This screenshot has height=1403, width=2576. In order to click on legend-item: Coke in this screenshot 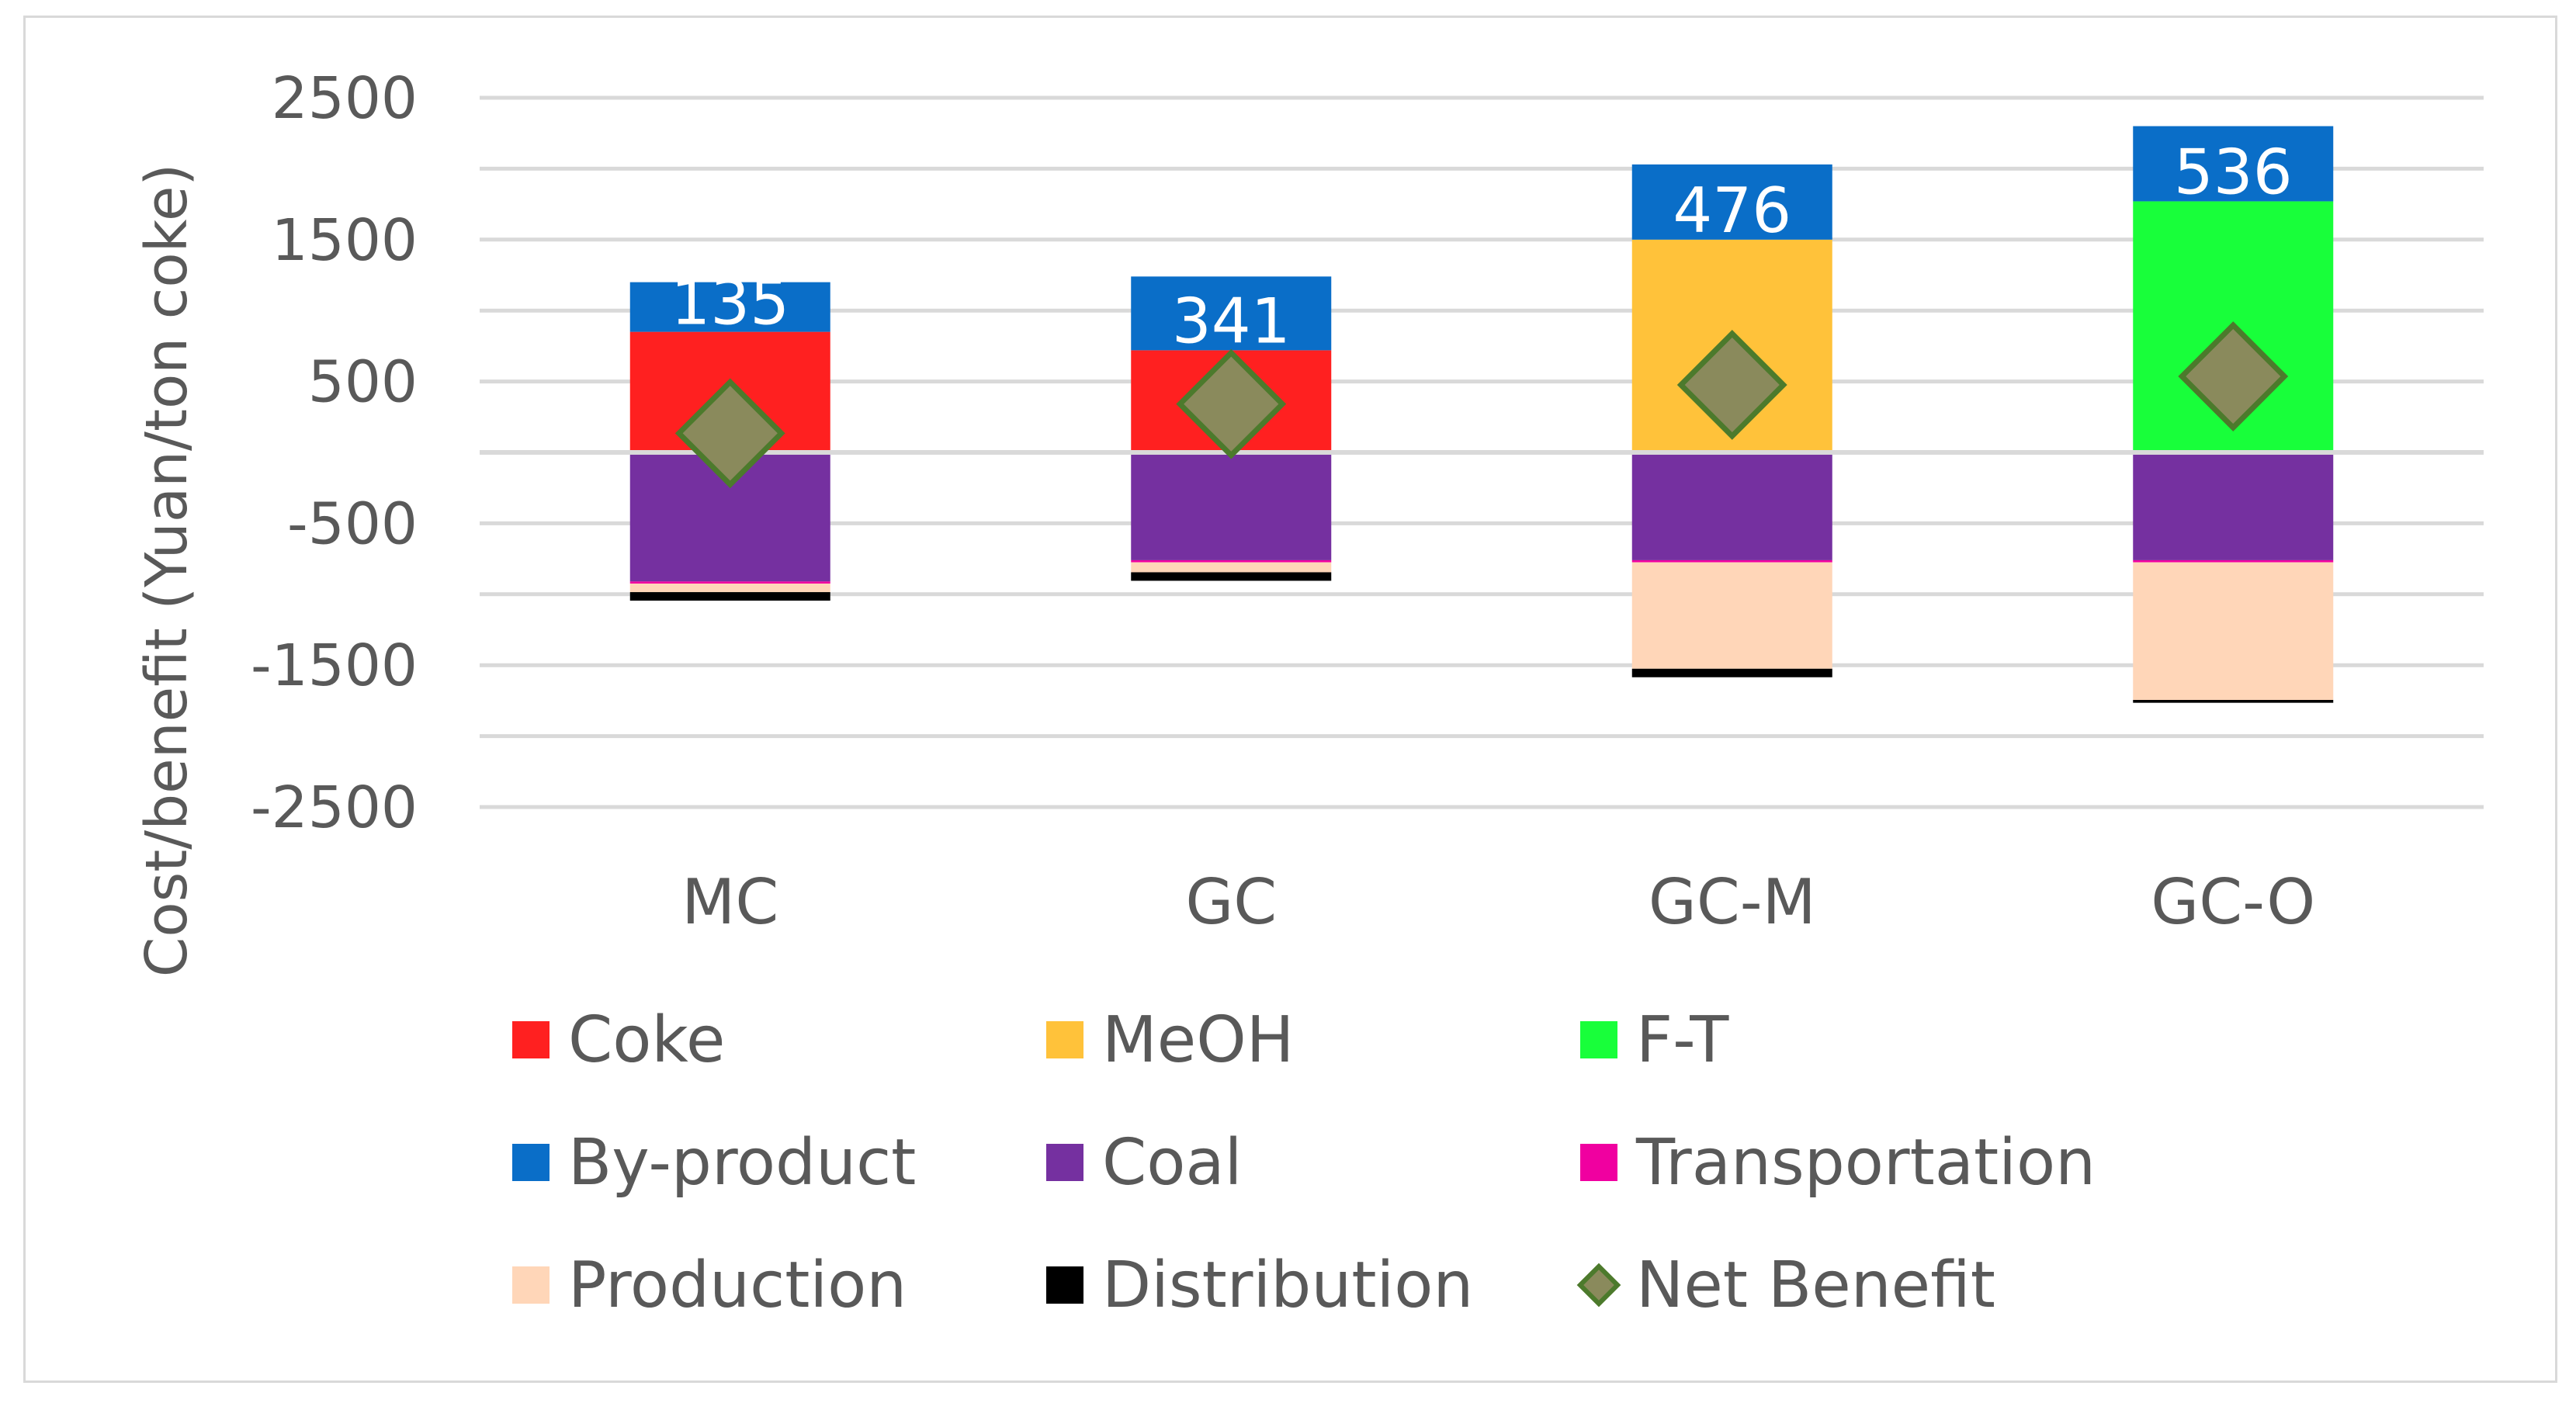, I will do `click(618, 1040)`.